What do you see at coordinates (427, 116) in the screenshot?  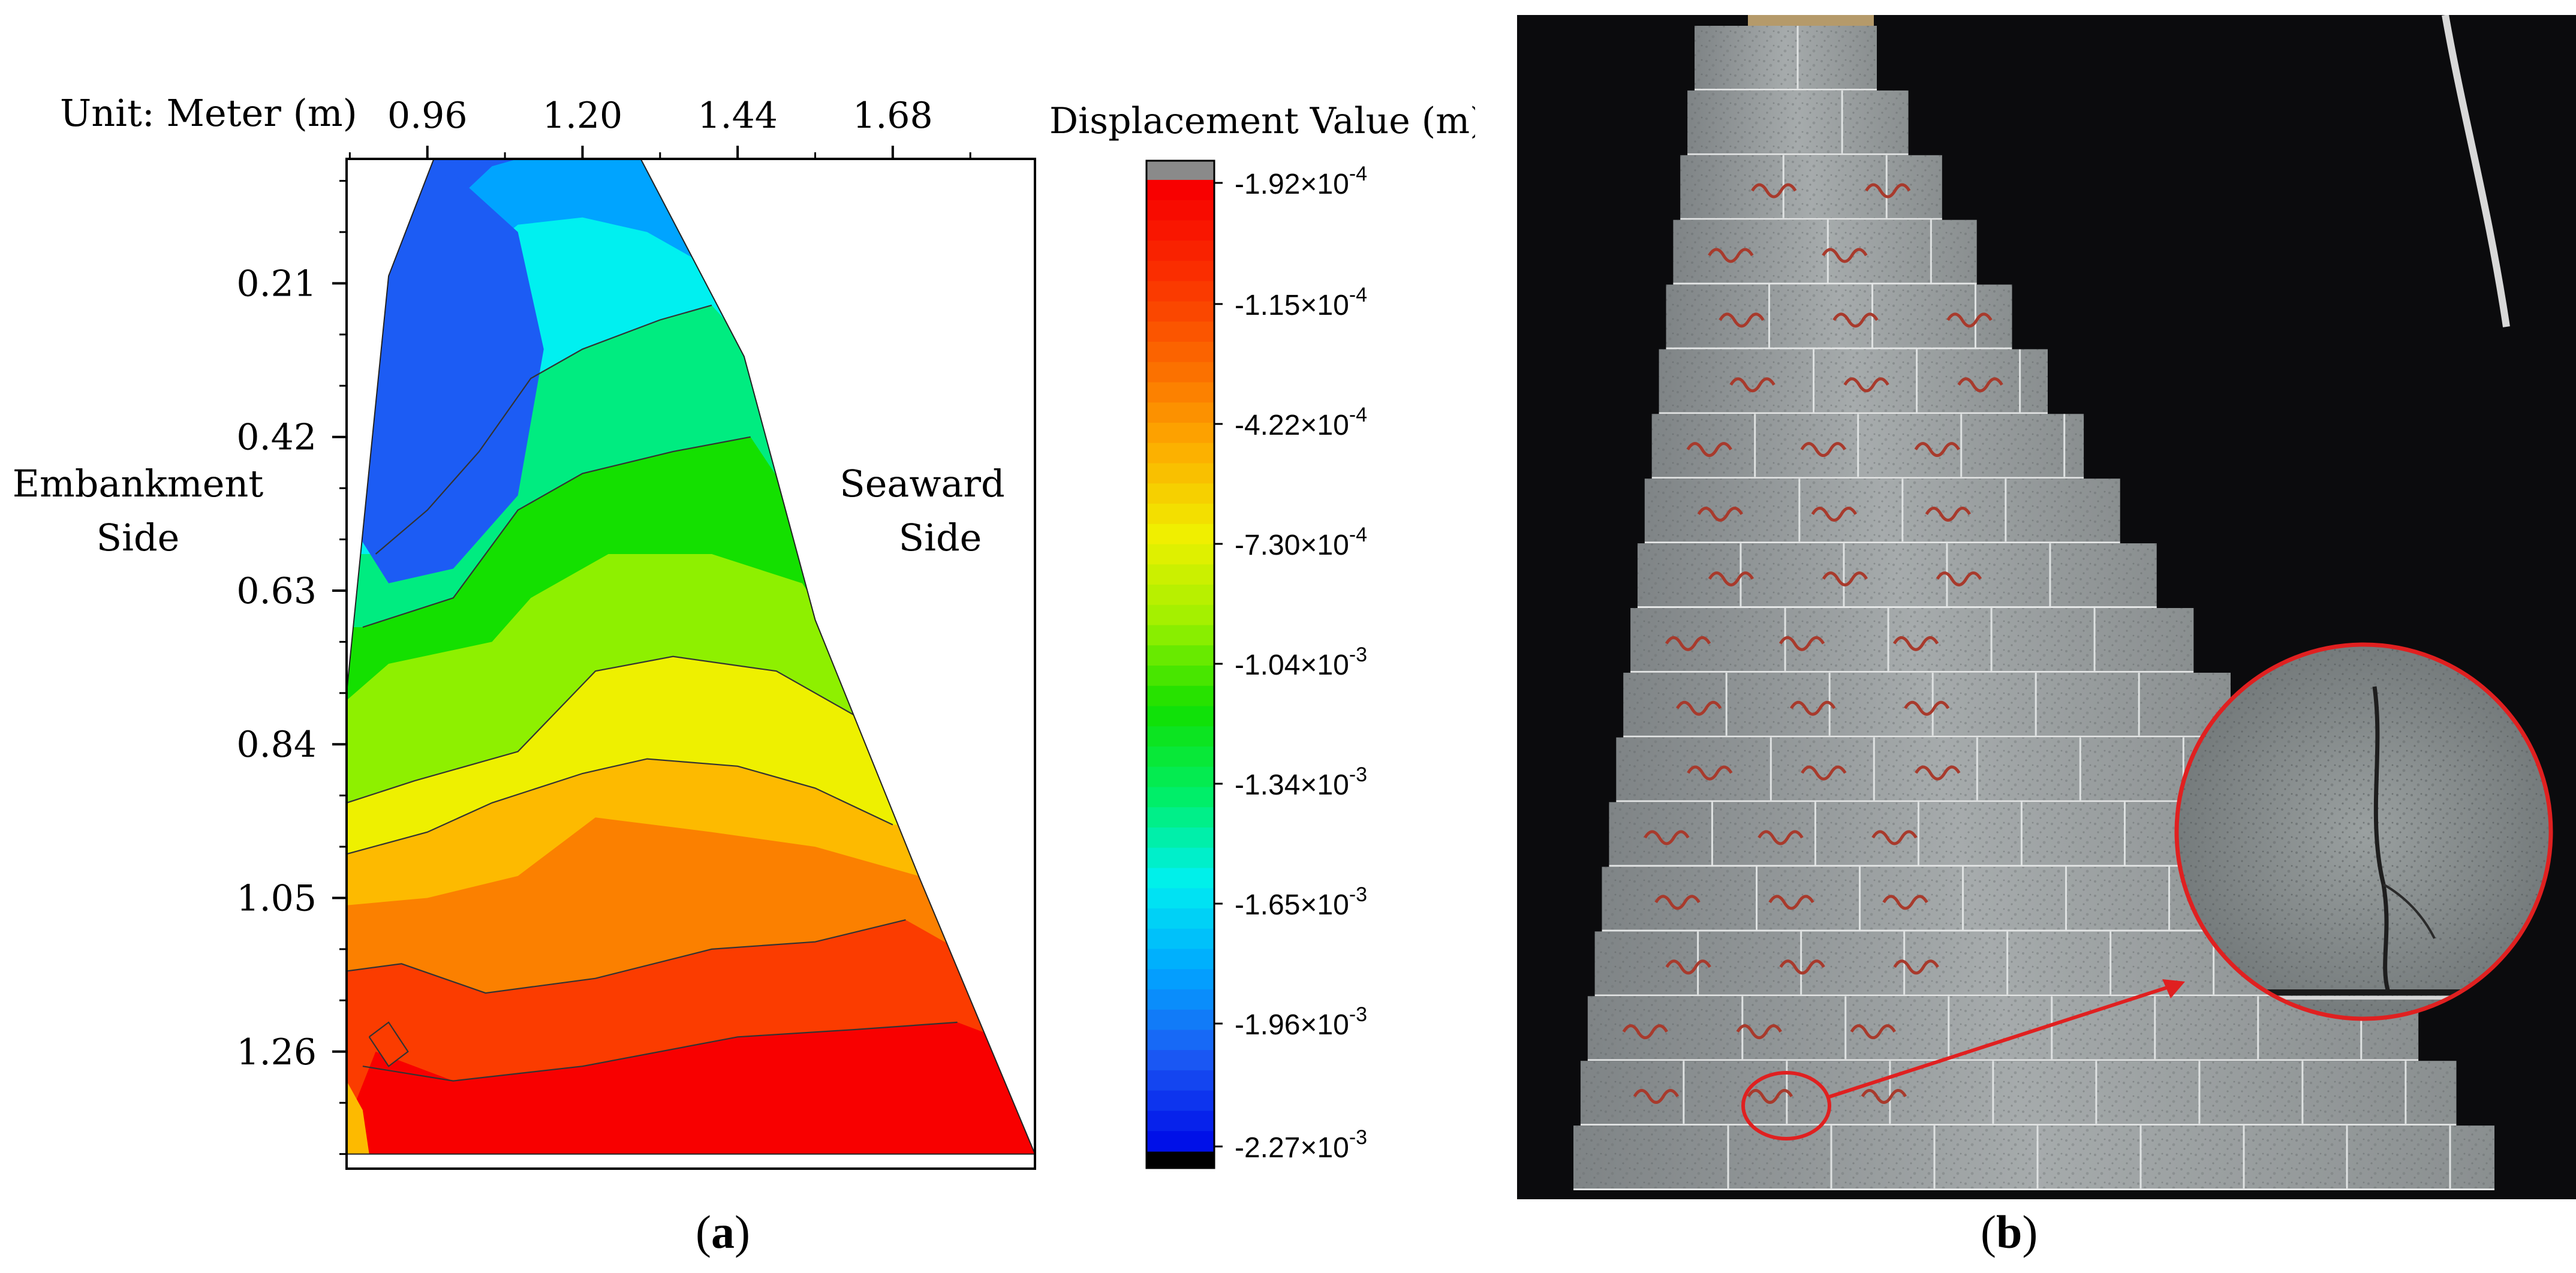 I see `x-tick-label-0: 0.96` at bounding box center [427, 116].